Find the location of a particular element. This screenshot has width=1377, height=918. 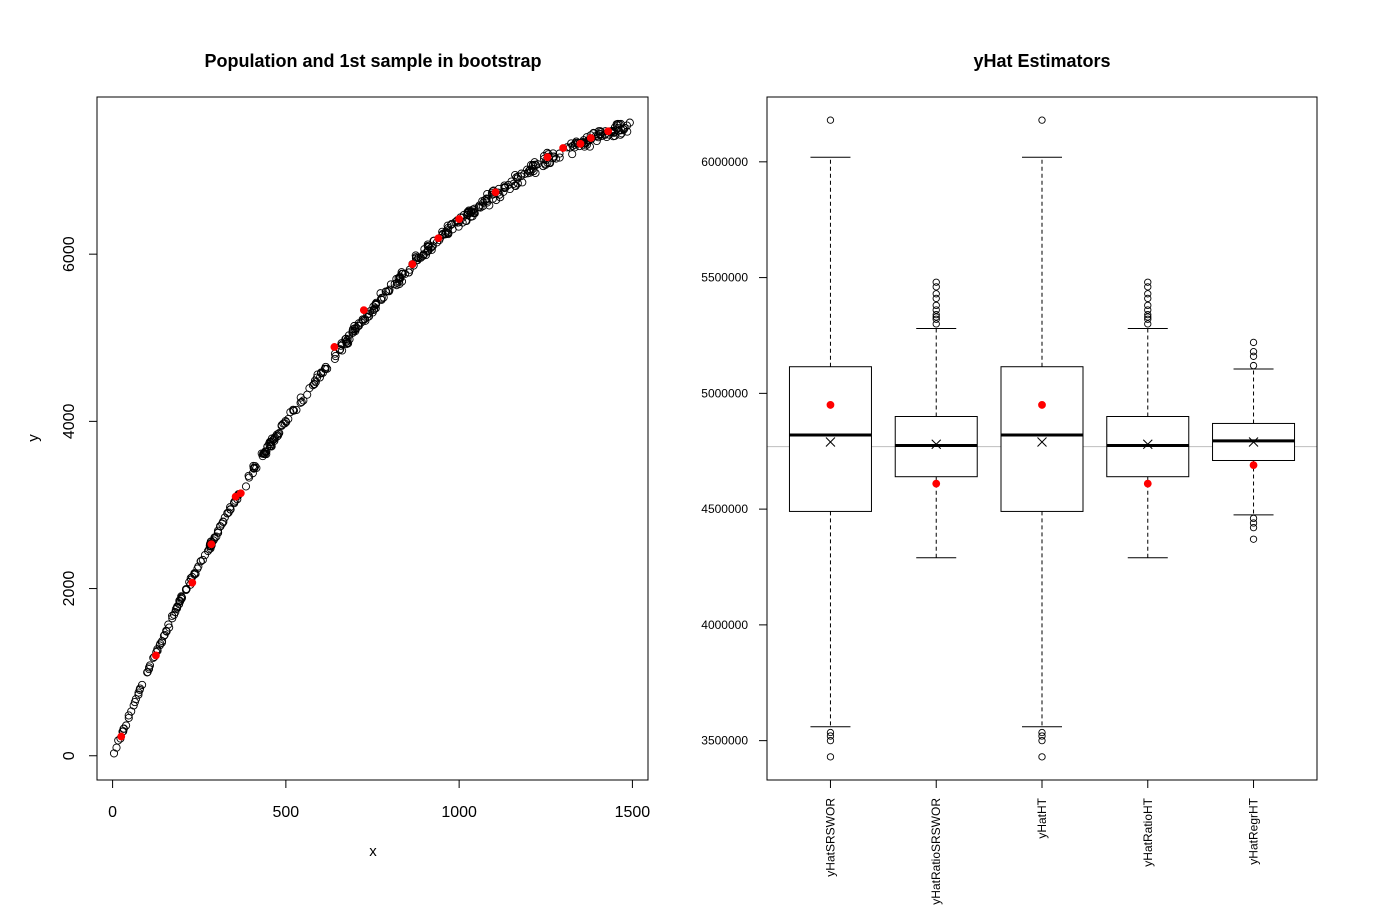

boxplot-y-tick-label: 6000000 is located at coordinates (724, 162).